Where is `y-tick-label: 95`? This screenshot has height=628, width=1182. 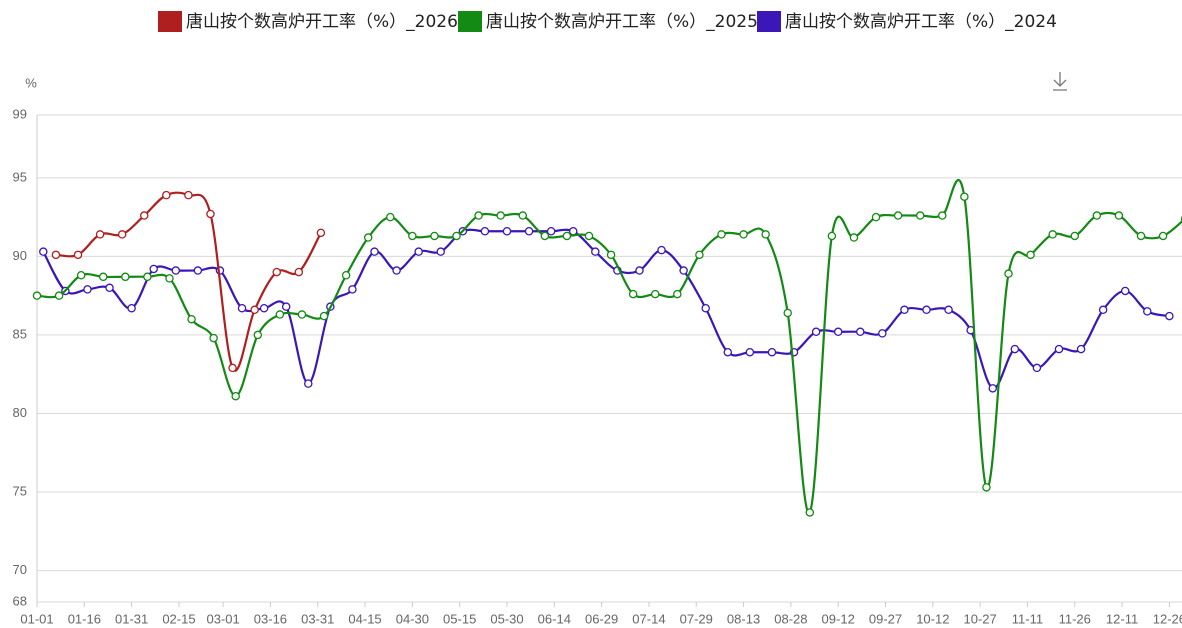
y-tick-label: 95 is located at coordinates (20, 176).